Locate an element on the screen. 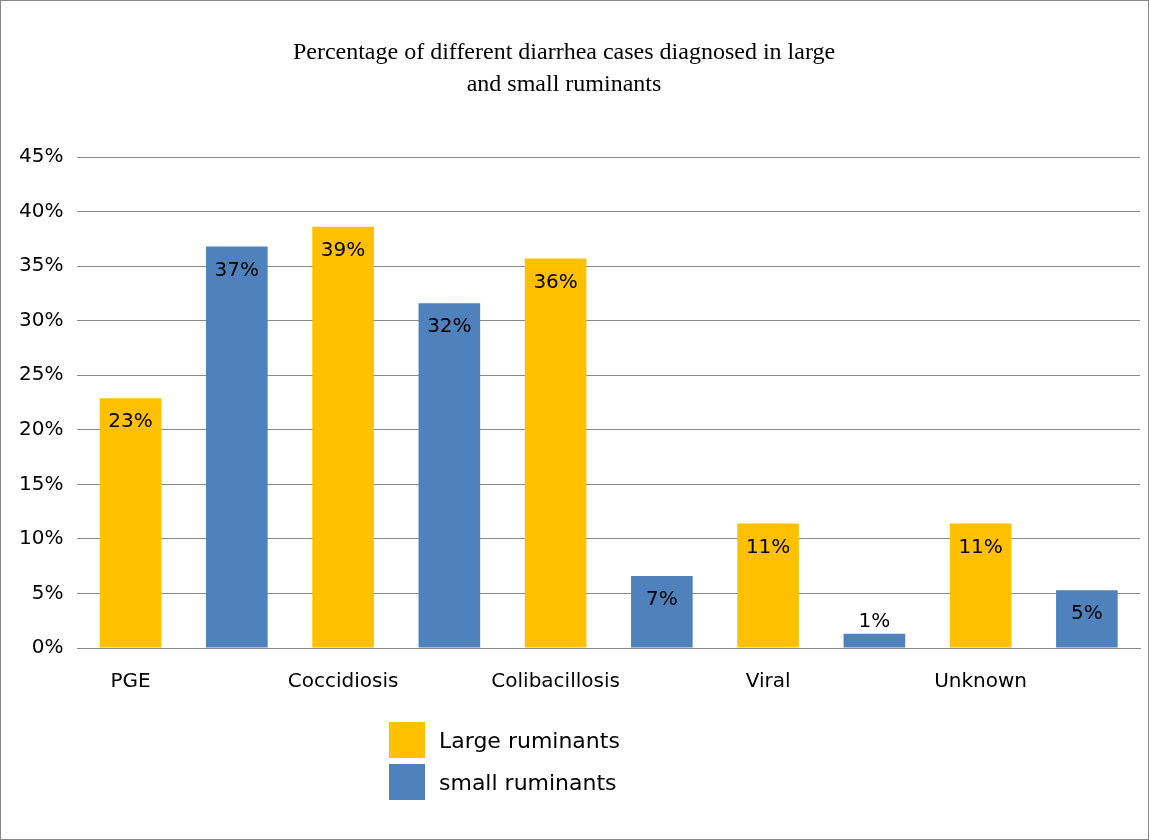 The width and height of the screenshot is (1149, 840). chart-title: Percentage of different diarrhea cases diagnosed in large and small ruminants is located at coordinates (564, 67).